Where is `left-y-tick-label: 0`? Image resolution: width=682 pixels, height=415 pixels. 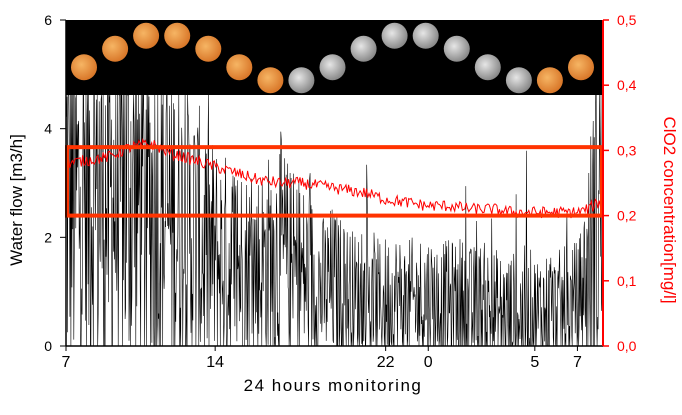
left-y-tick-label: 0 is located at coordinates (48, 346).